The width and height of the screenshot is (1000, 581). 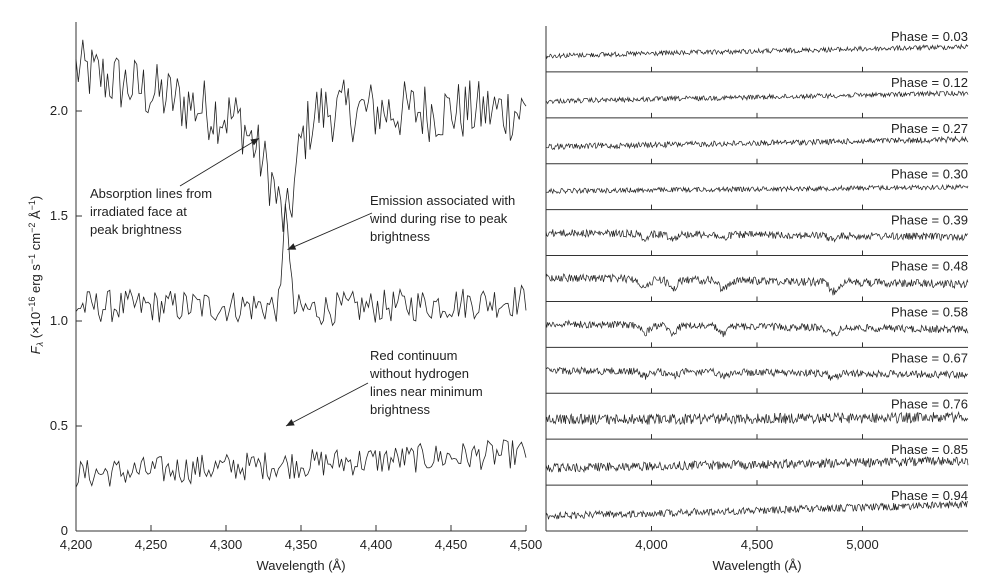 What do you see at coordinates (151, 544) in the screenshot?
I see `left-x-tick-label: 4,250` at bounding box center [151, 544].